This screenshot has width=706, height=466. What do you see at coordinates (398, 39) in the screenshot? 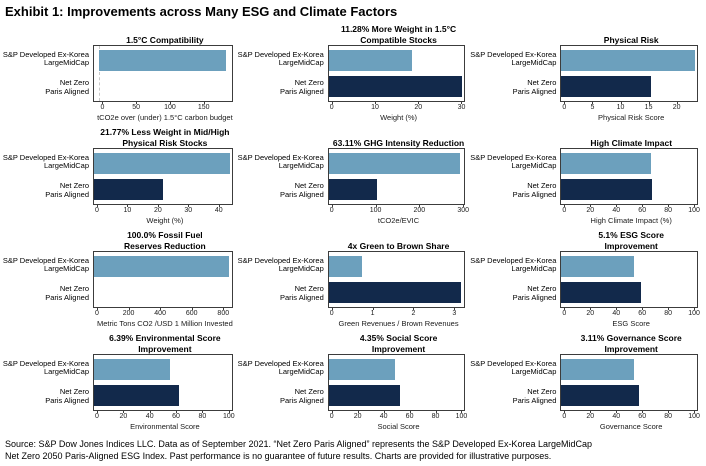
I see `chart-title-line: Compatible Stocks` at bounding box center [398, 39].